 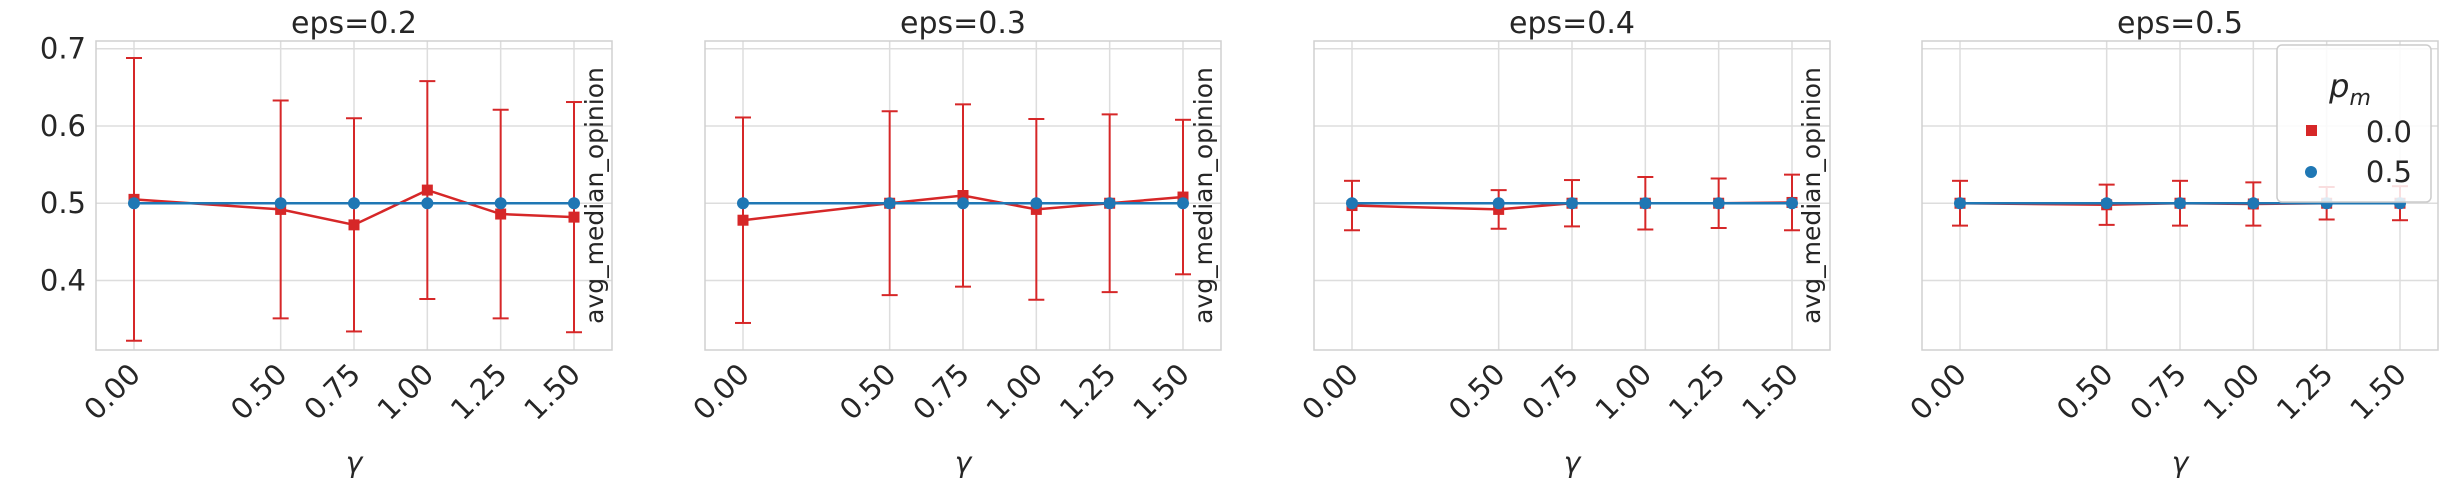 What do you see at coordinates (963, 23) in the screenshot?
I see `panel-title: eps=0.3` at bounding box center [963, 23].